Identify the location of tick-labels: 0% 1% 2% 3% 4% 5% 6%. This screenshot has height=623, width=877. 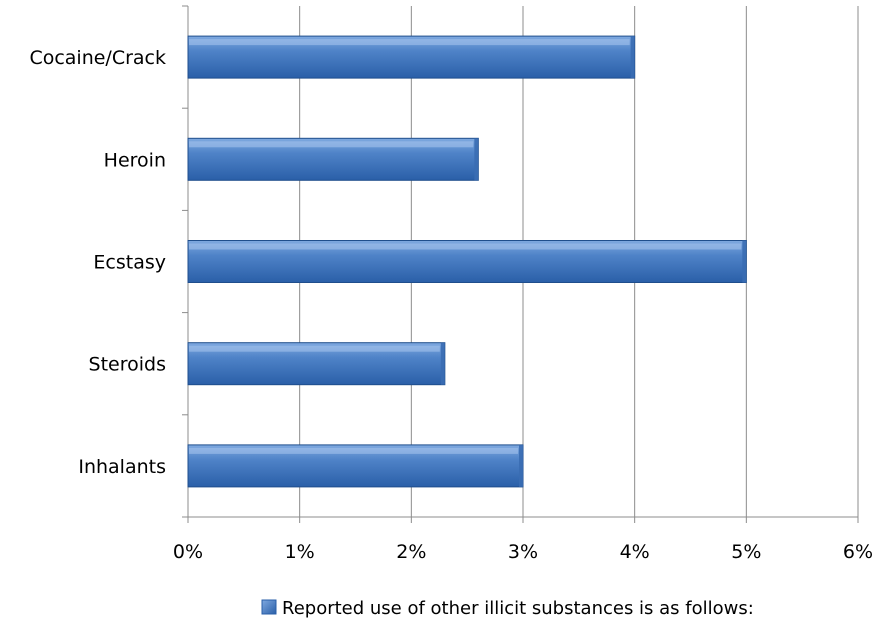
(523, 552).